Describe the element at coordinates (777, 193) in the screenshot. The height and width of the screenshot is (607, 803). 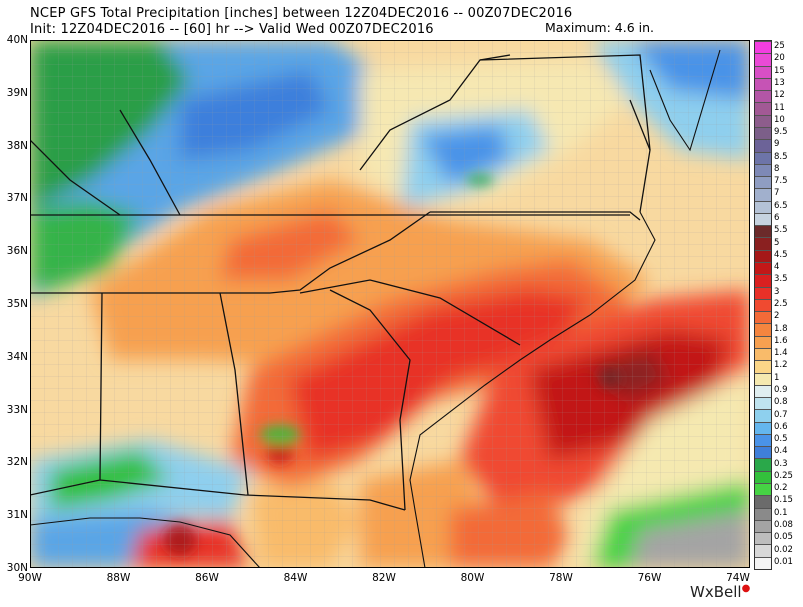
I see `colorbar-label: 7` at that location.